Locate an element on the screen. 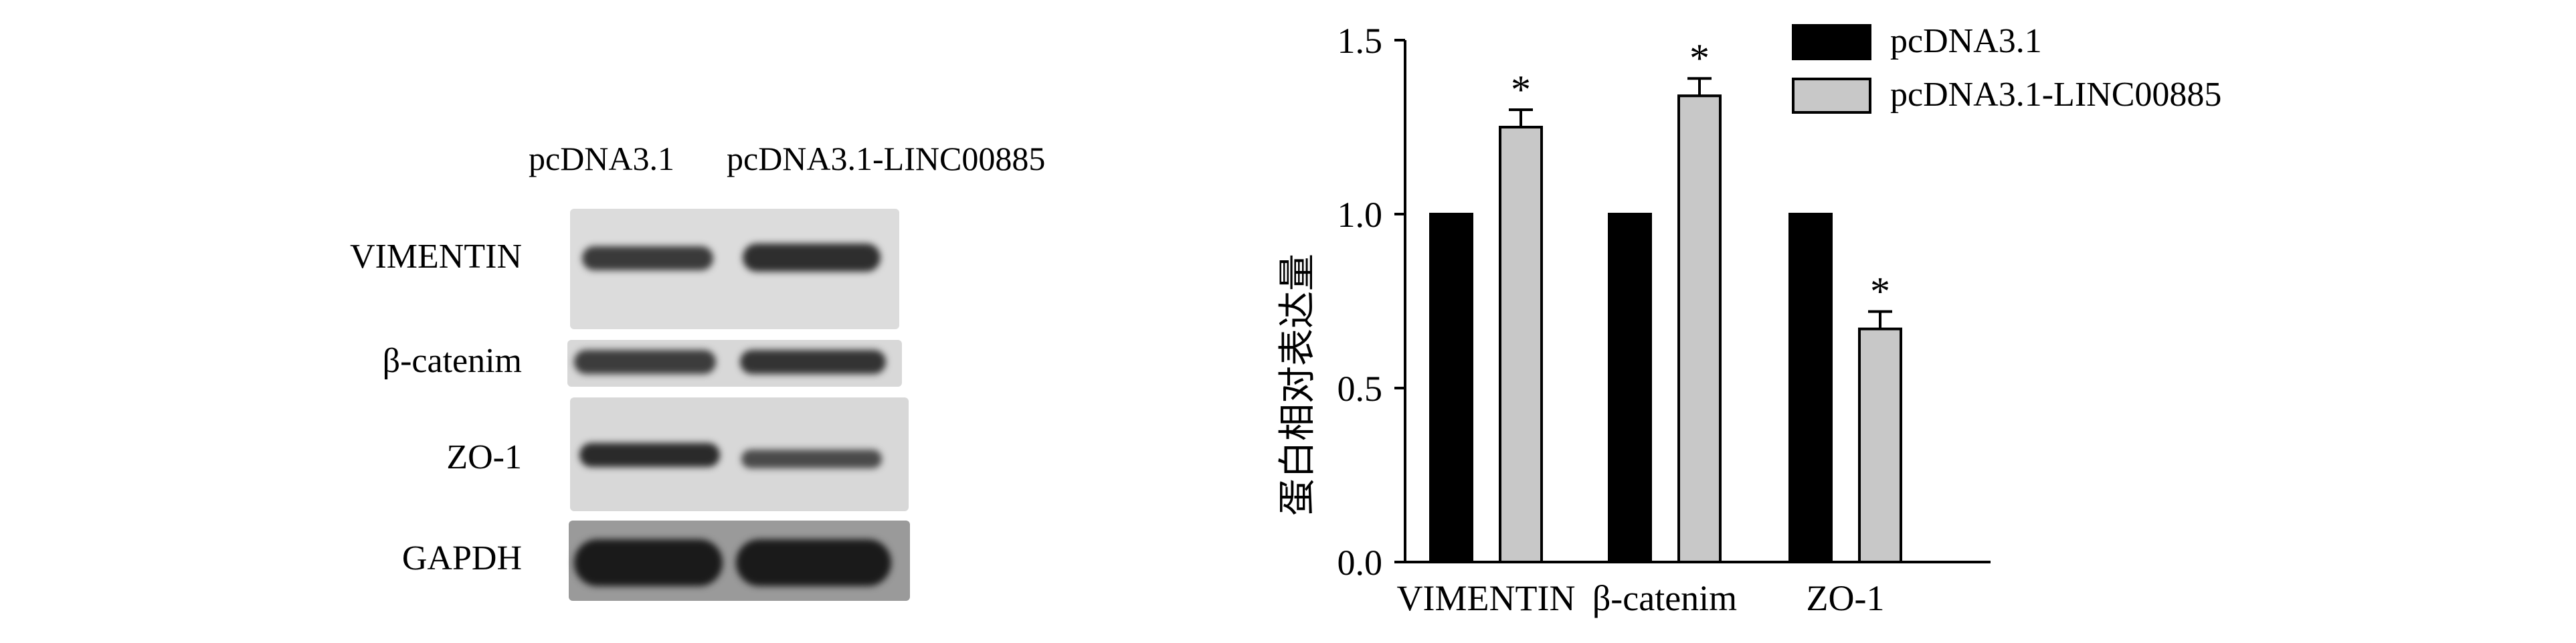  blot-band-zo1-control is located at coordinates (649, 455).